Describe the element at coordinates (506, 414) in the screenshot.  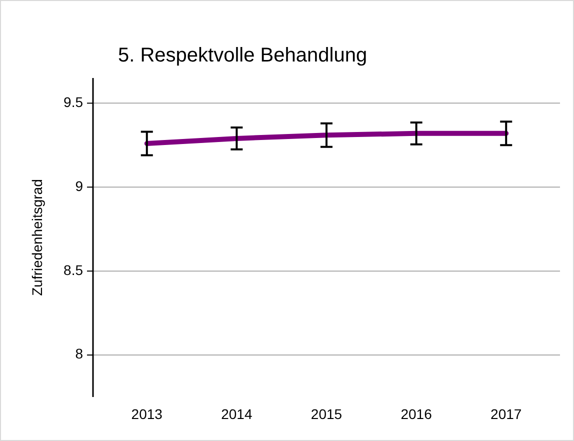
I see `x-tick-label: 2017` at that location.